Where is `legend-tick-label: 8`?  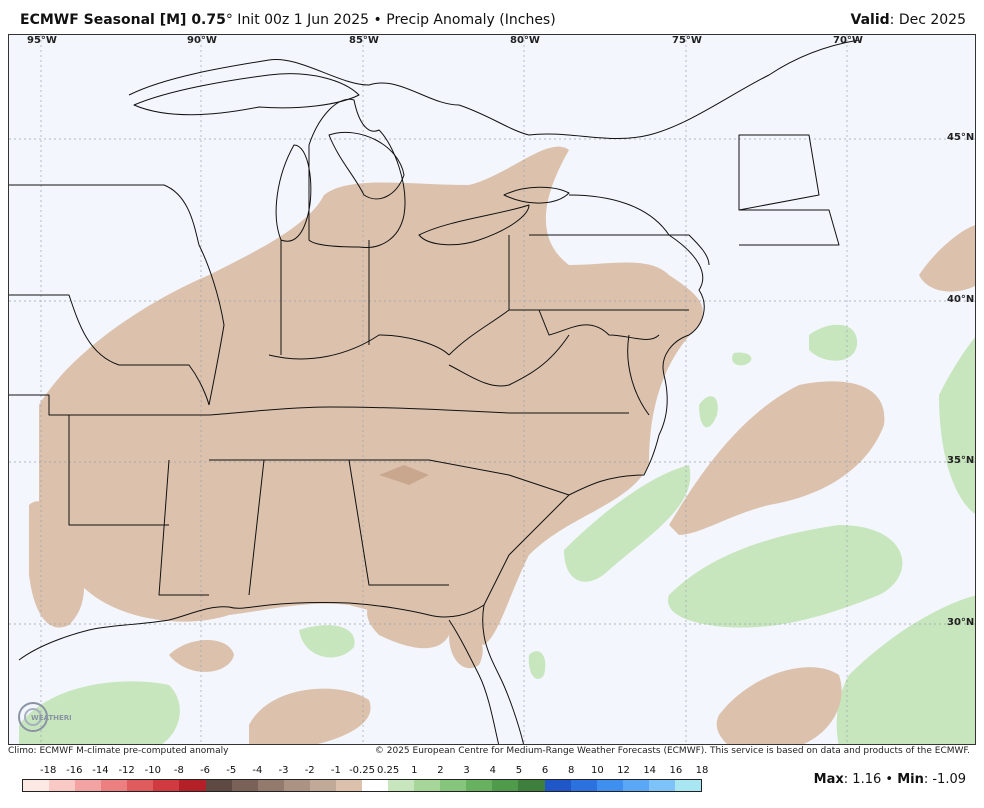
legend-tick-label: 8 is located at coordinates (571, 770).